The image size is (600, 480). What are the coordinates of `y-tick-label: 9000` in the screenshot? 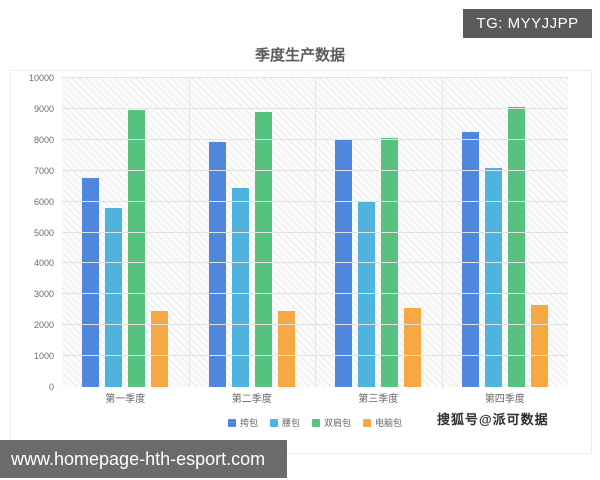 It's located at (43, 108).